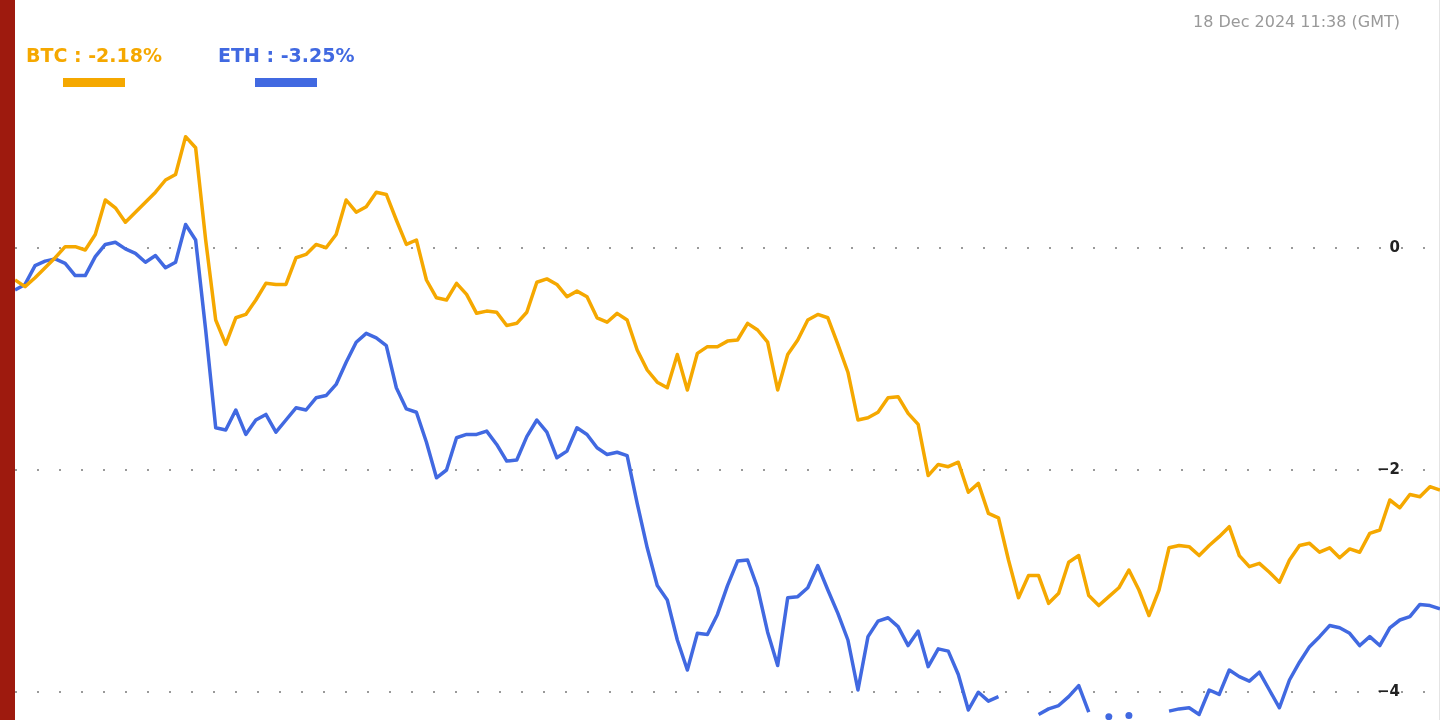 The height and width of the screenshot is (720, 1440). Describe the element at coordinates (1388, 691) in the screenshot. I see `y-tick-label: −4` at that location.